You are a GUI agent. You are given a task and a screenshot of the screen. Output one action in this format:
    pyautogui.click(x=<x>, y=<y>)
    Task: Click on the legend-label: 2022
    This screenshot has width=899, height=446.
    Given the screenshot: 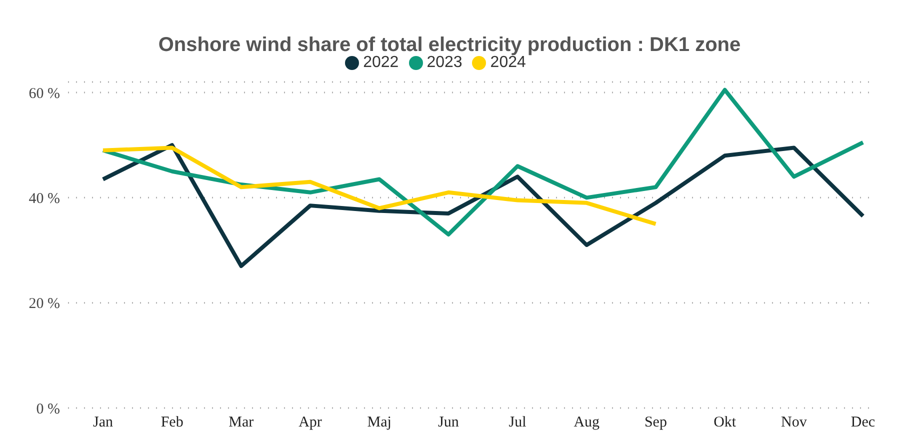 What is the action you would take?
    pyautogui.click(x=381, y=62)
    